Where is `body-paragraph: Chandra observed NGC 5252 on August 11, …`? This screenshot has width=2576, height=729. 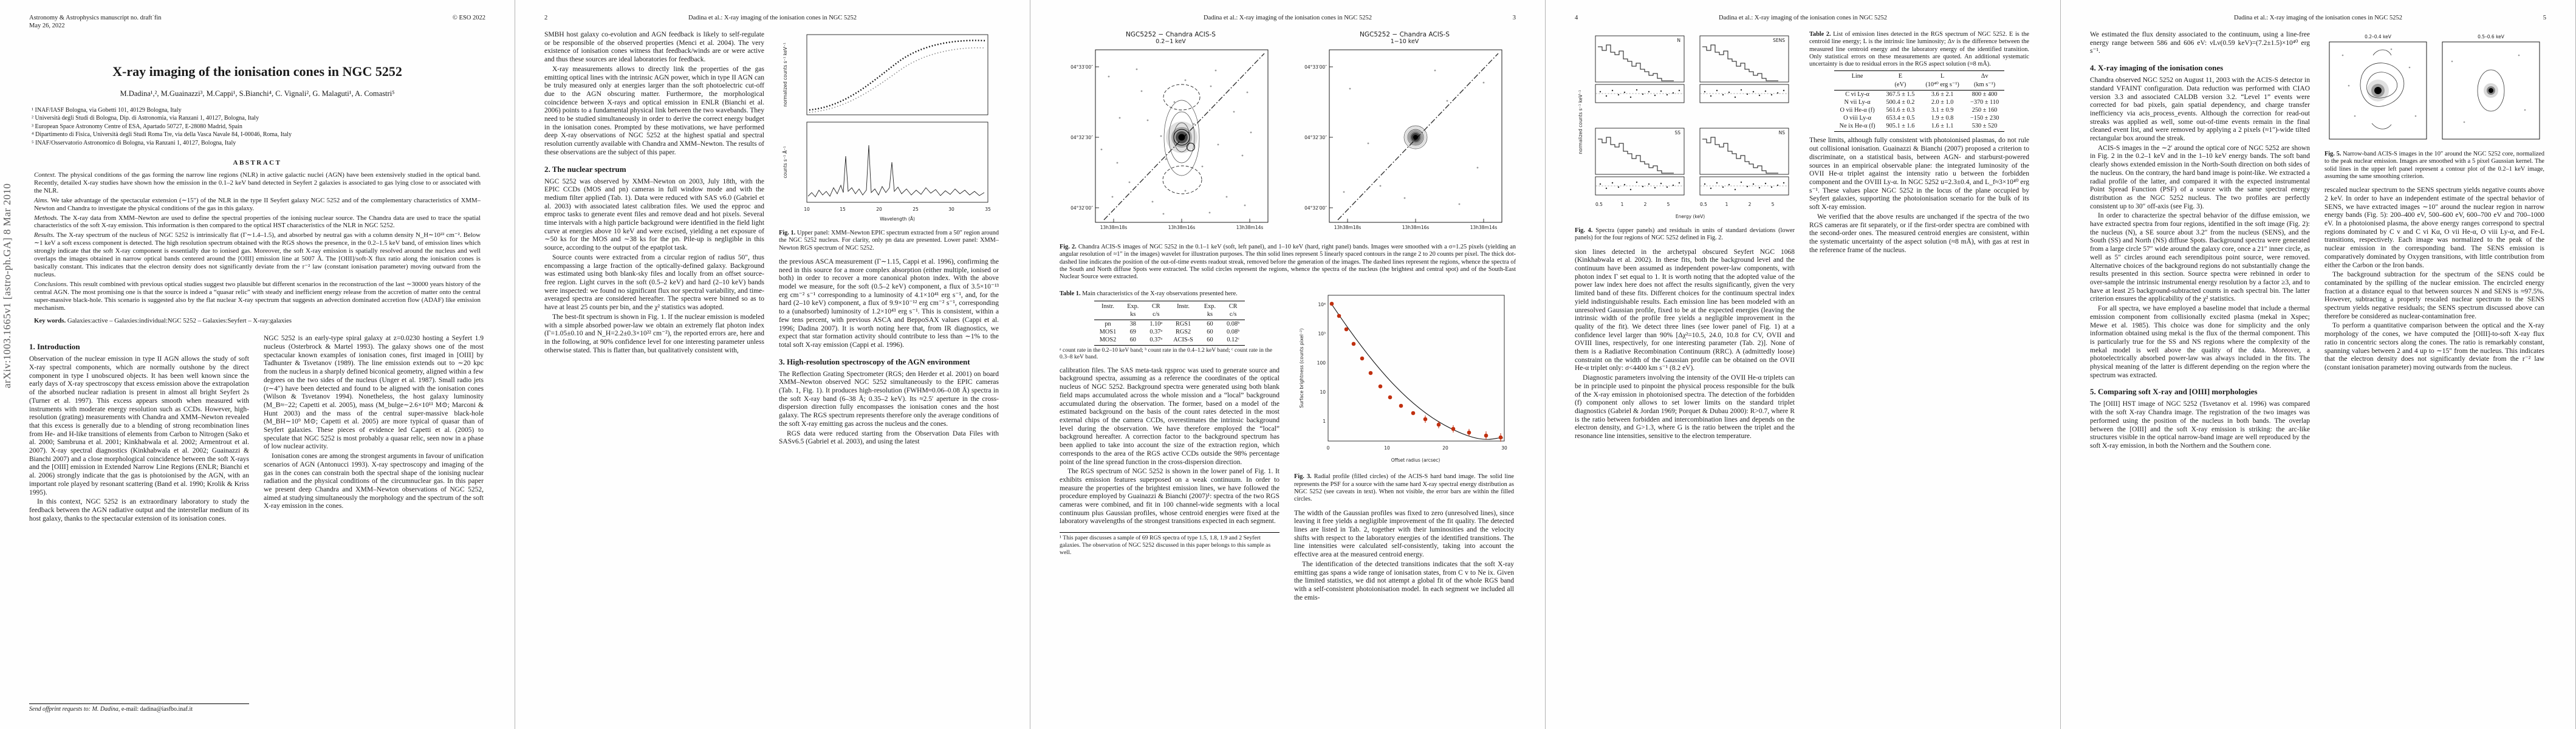 body-paragraph: Chandra observed NGC 5252 on August 11, … is located at coordinates (2200, 110).